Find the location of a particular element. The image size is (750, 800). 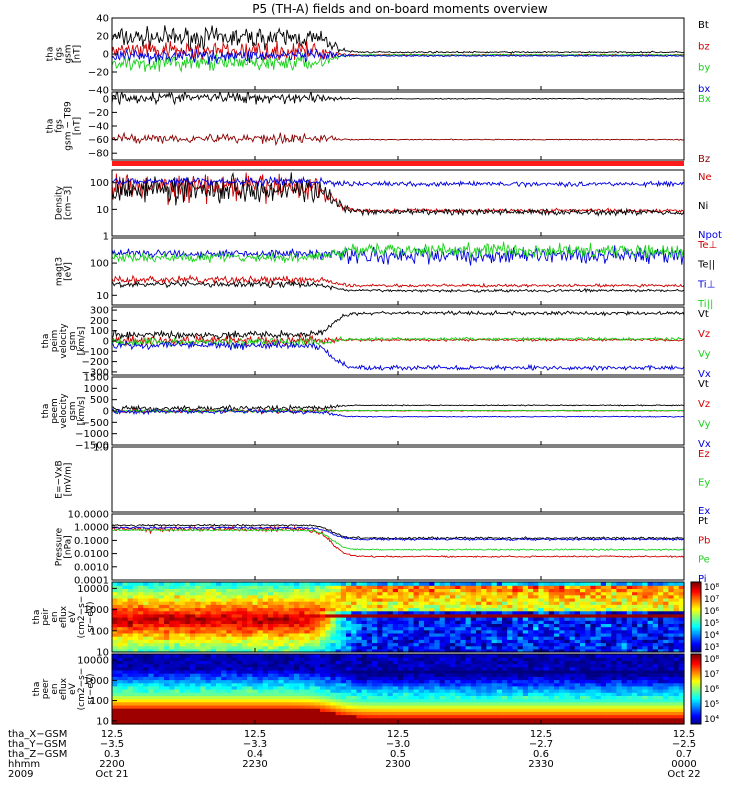

ytick-label: 0.1000 is located at coordinates (91, 541).